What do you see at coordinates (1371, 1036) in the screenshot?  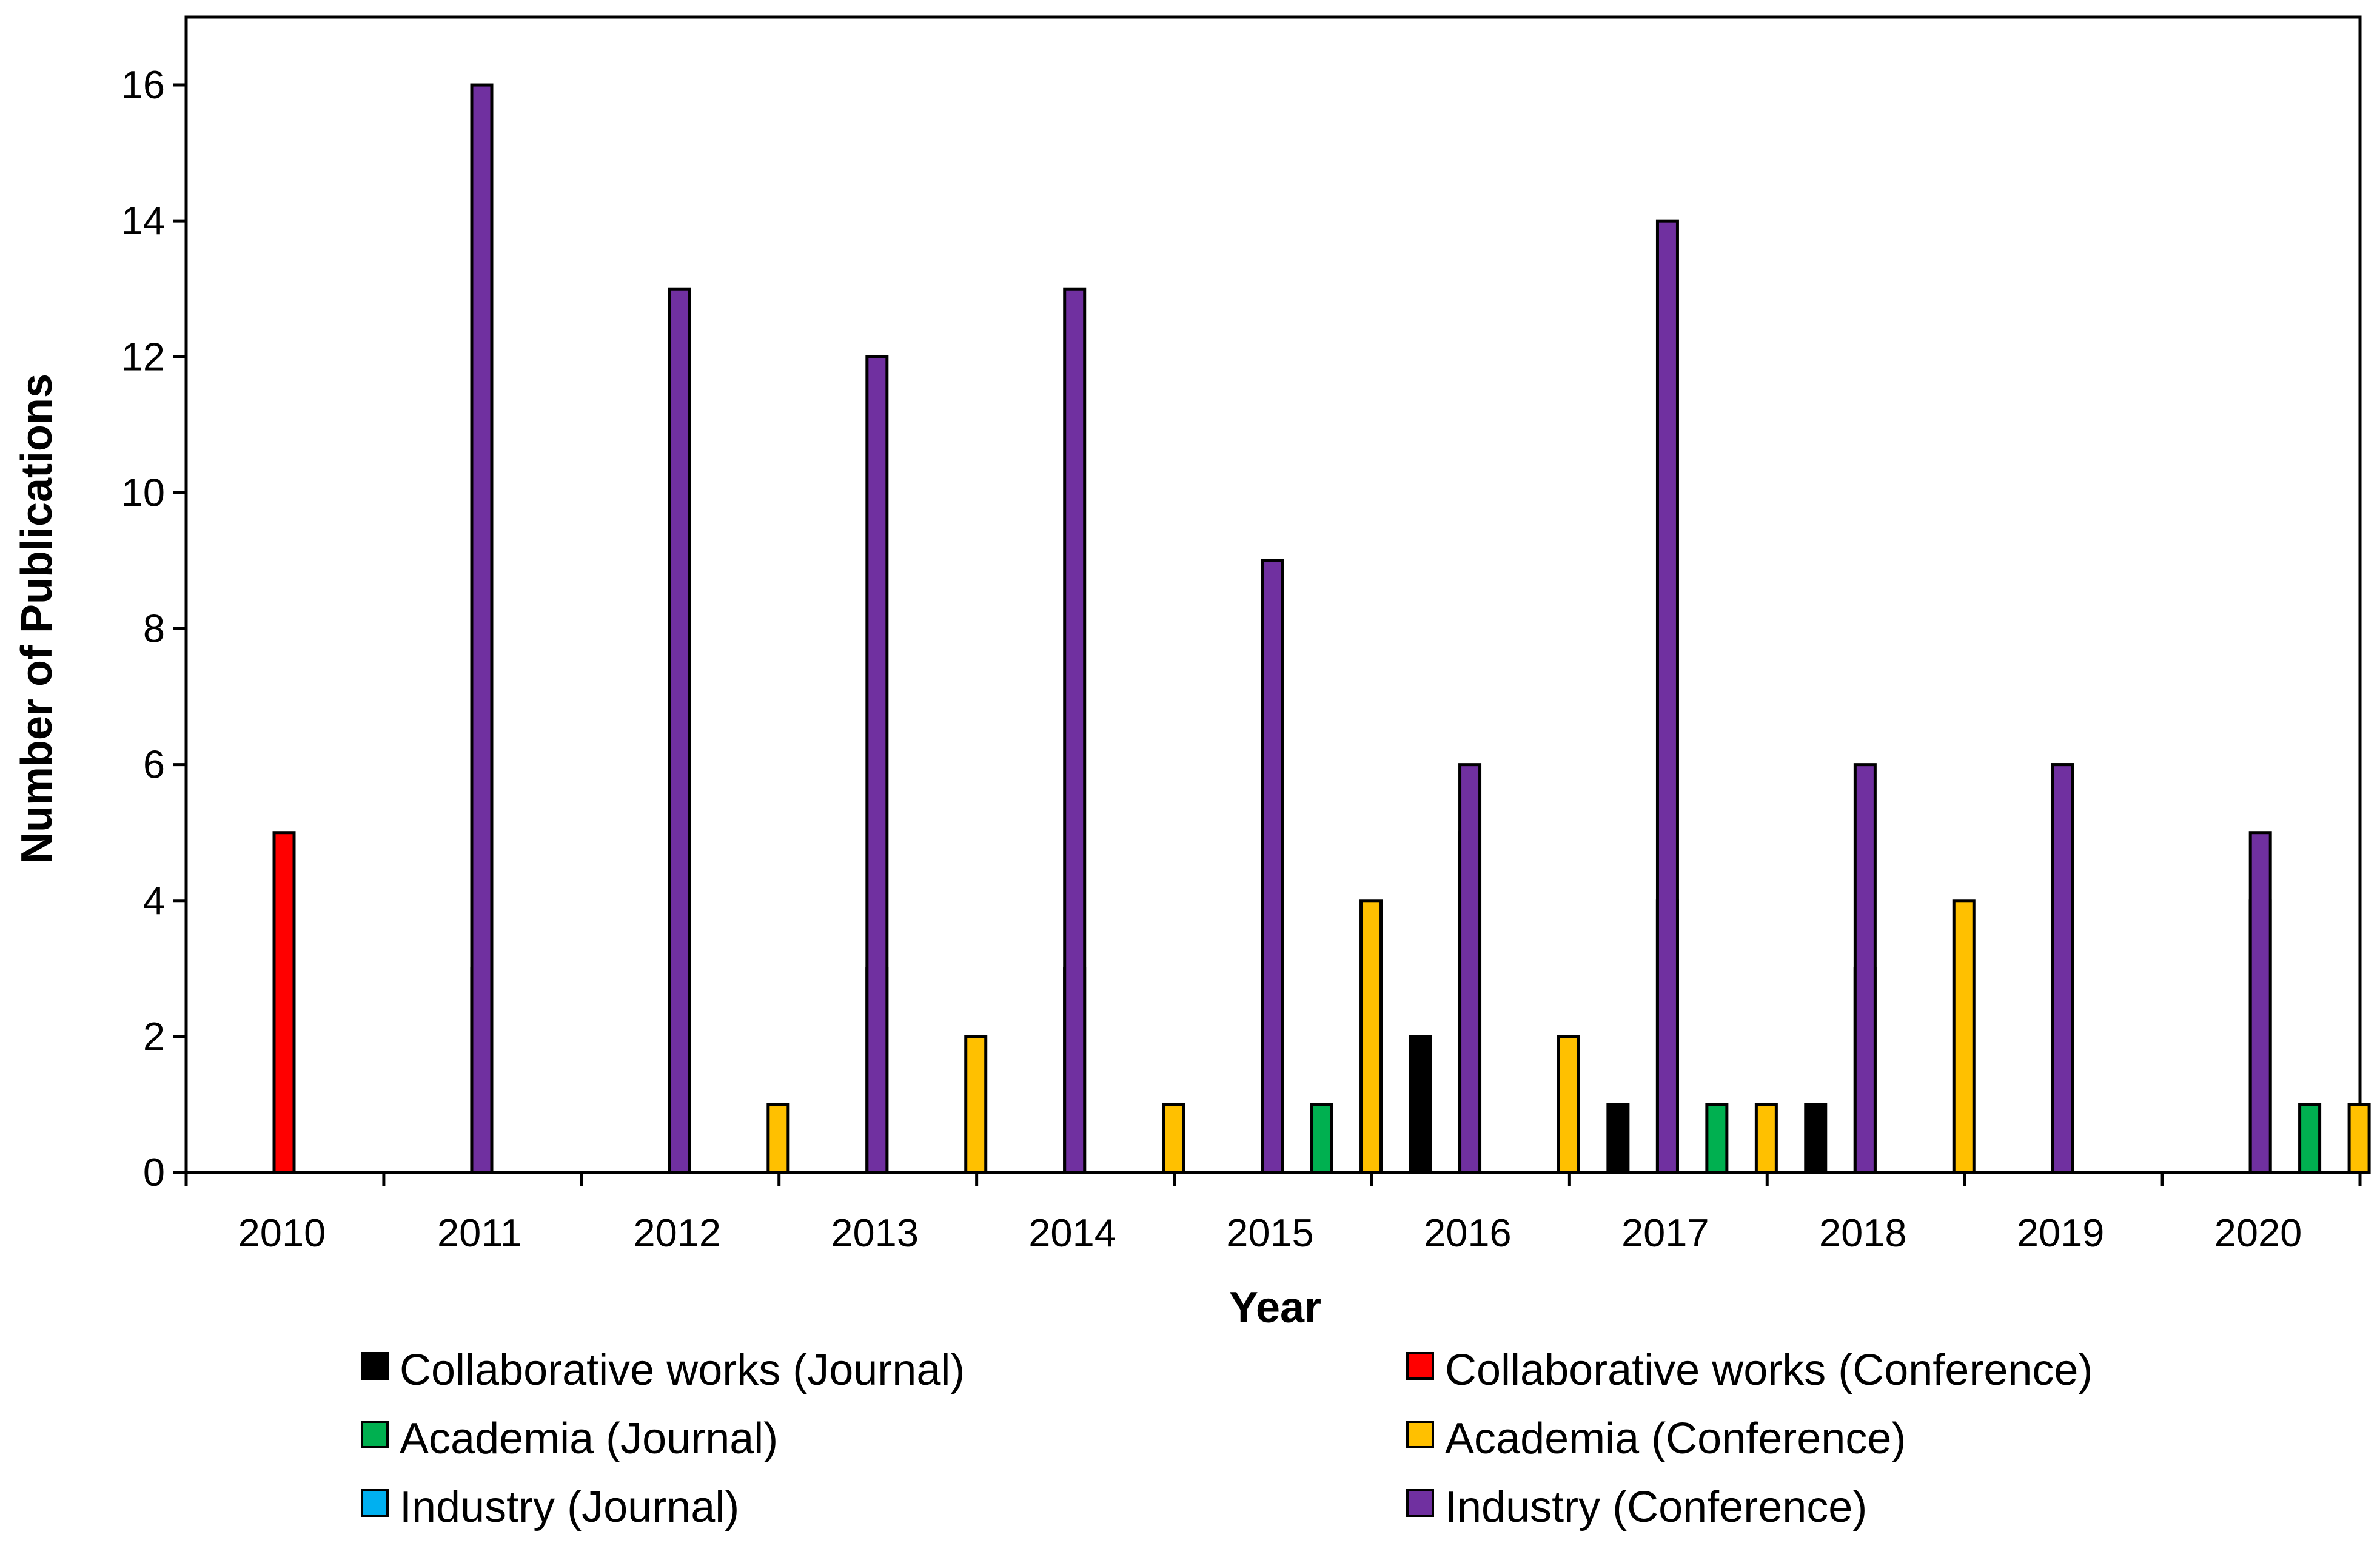 I see `bar-academia-conference-2015` at bounding box center [1371, 1036].